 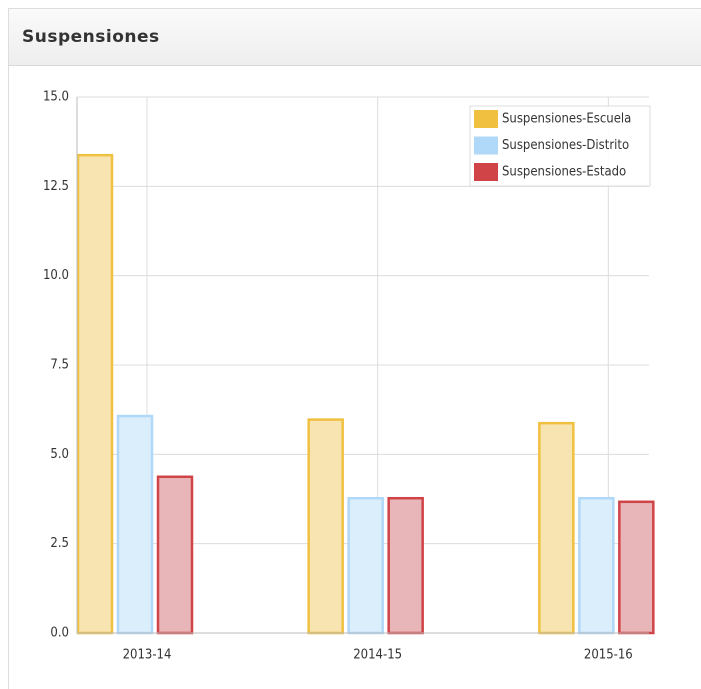 What do you see at coordinates (377, 655) in the screenshot?
I see `x-tick-label: 2014-15` at bounding box center [377, 655].